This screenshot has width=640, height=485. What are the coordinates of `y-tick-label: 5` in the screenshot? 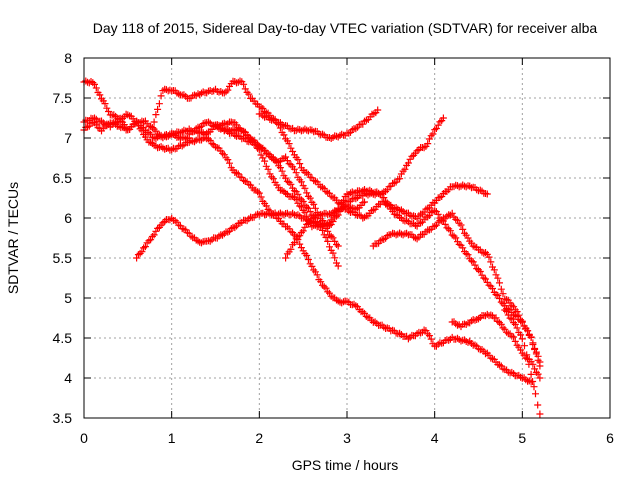 It's located at (68, 298).